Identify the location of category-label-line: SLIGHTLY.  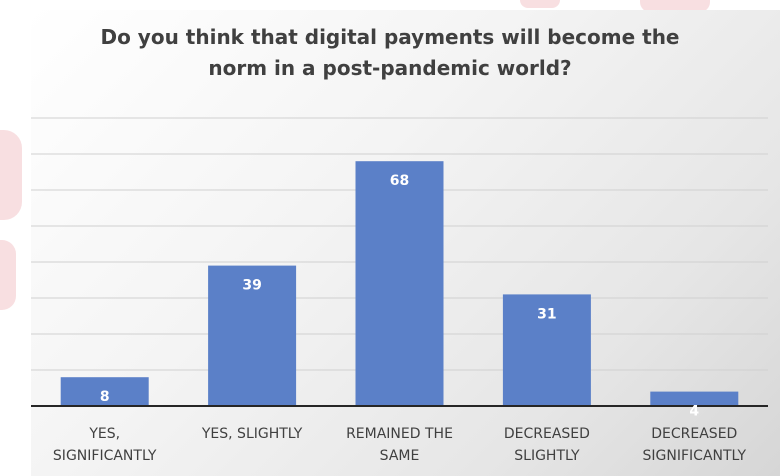
(547, 456).